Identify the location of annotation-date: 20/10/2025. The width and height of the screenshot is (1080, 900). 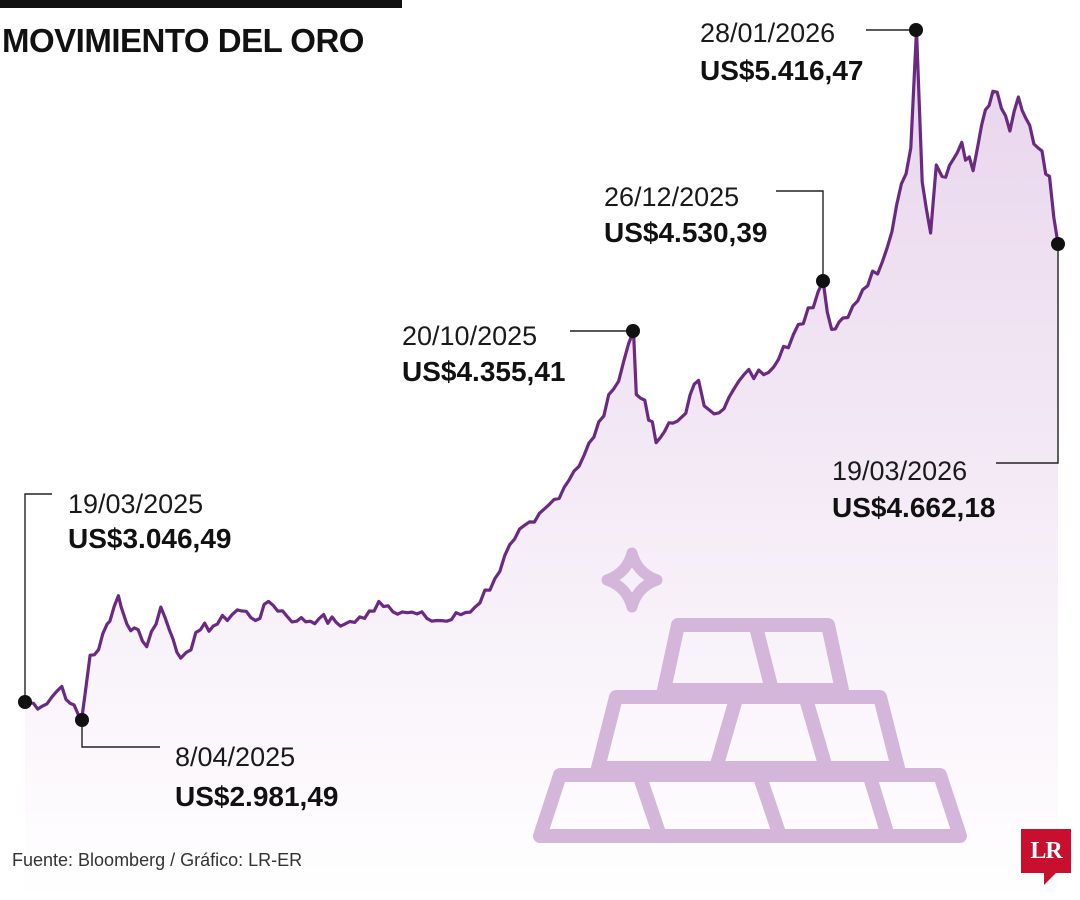
(469, 336).